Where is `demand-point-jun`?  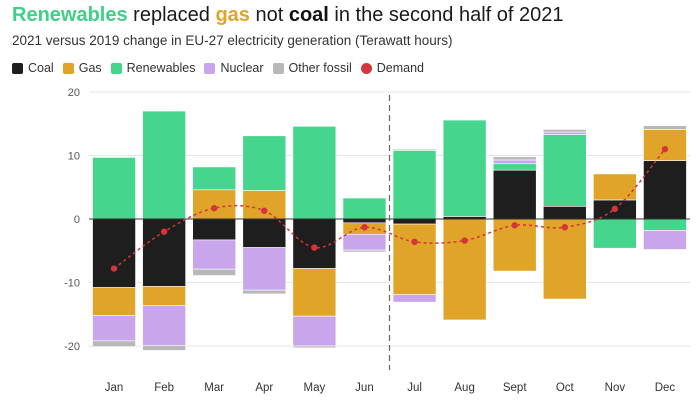 demand-point-jun is located at coordinates (364, 227).